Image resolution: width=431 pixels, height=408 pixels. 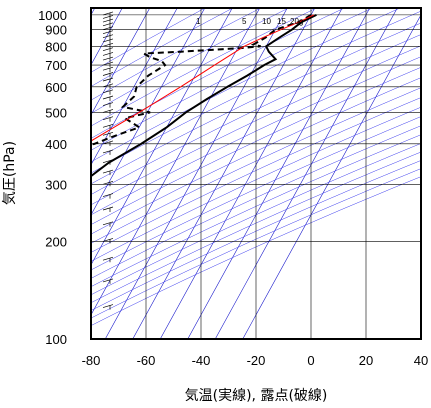 I want to click on x-tick-label: 0, so click(x=310, y=360).